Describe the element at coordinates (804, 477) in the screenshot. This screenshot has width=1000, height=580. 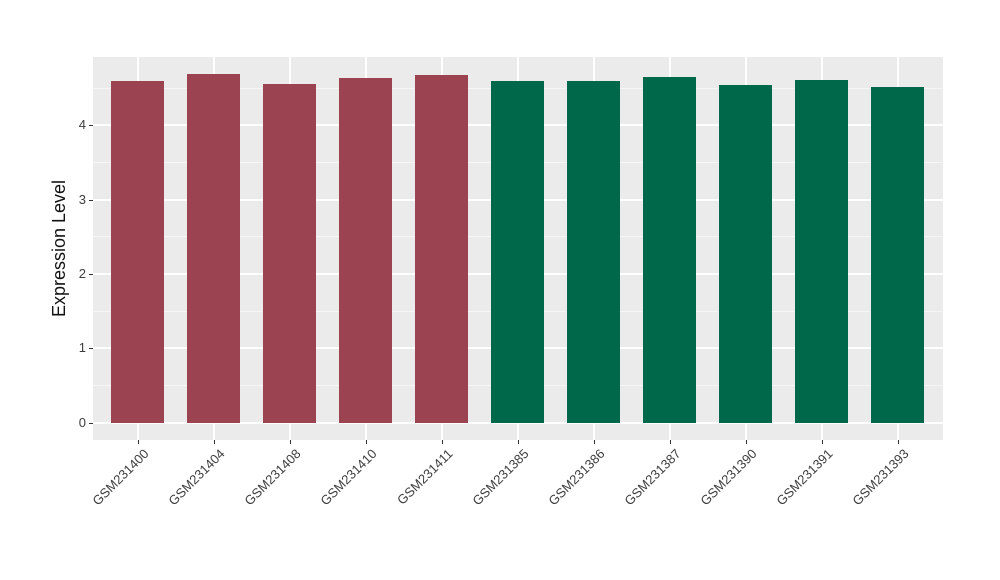
I see `x-tick-label-GSM231391: GSM231391` at that location.